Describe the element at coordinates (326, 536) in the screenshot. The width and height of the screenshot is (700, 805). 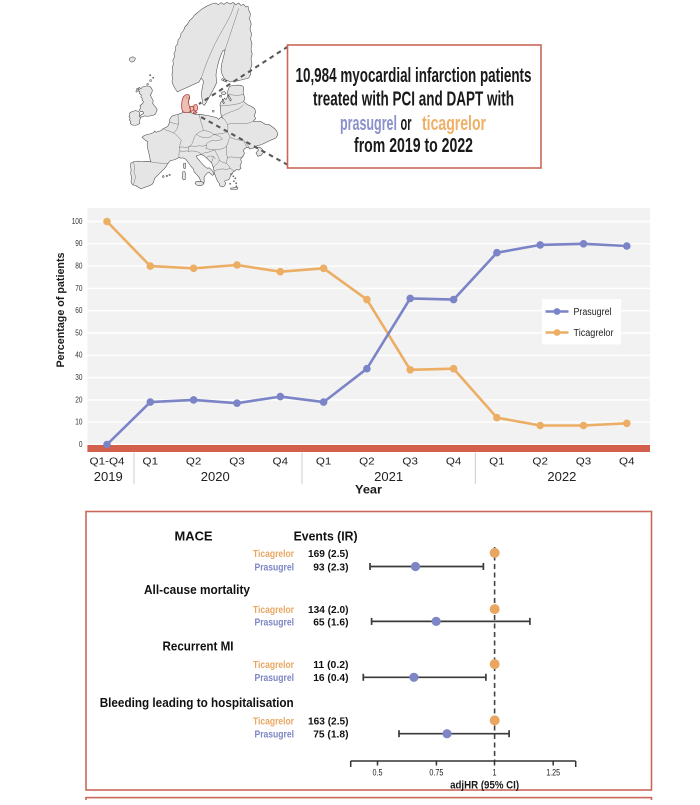
I see `svg-text: Events (IR)` at that location.